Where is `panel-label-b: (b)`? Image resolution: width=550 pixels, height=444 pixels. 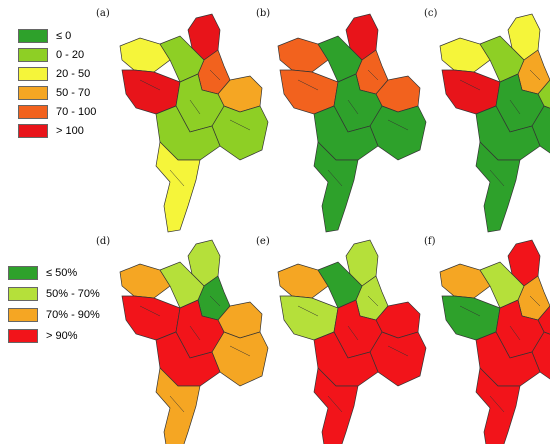
panel-label-b: (b) is located at coordinates (263, 13).